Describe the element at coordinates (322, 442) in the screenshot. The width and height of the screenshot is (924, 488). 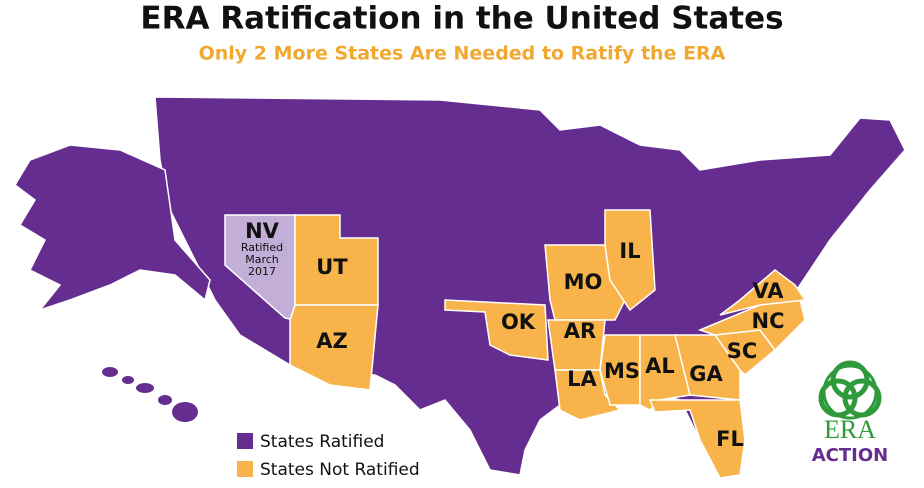
I see `legend-label: States Ratified` at that location.